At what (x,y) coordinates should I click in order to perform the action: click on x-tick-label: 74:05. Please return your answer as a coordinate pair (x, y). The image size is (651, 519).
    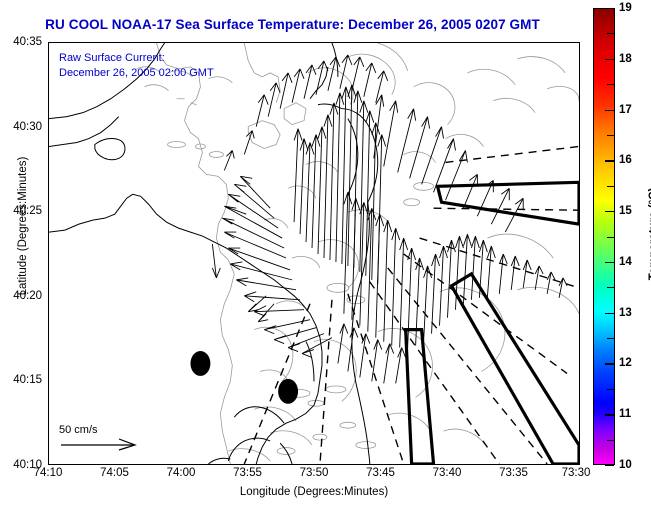
    Looking at the image, I should click on (114, 473).